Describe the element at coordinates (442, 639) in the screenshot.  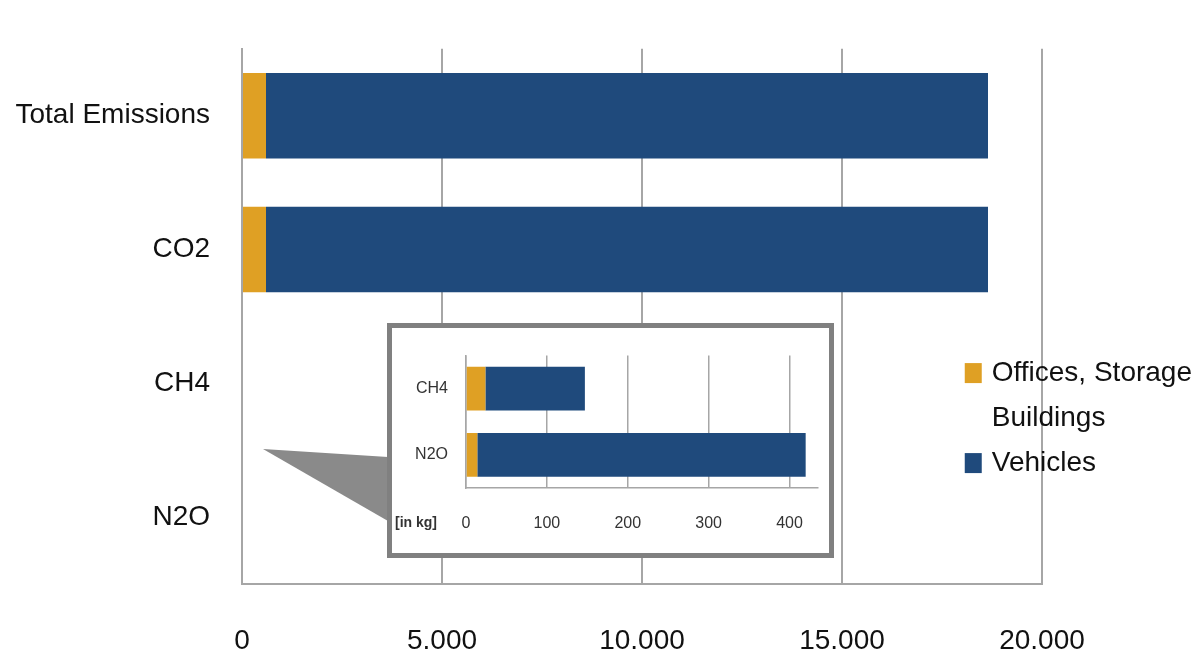
I see `x-tick-label: 5.000` at that location.